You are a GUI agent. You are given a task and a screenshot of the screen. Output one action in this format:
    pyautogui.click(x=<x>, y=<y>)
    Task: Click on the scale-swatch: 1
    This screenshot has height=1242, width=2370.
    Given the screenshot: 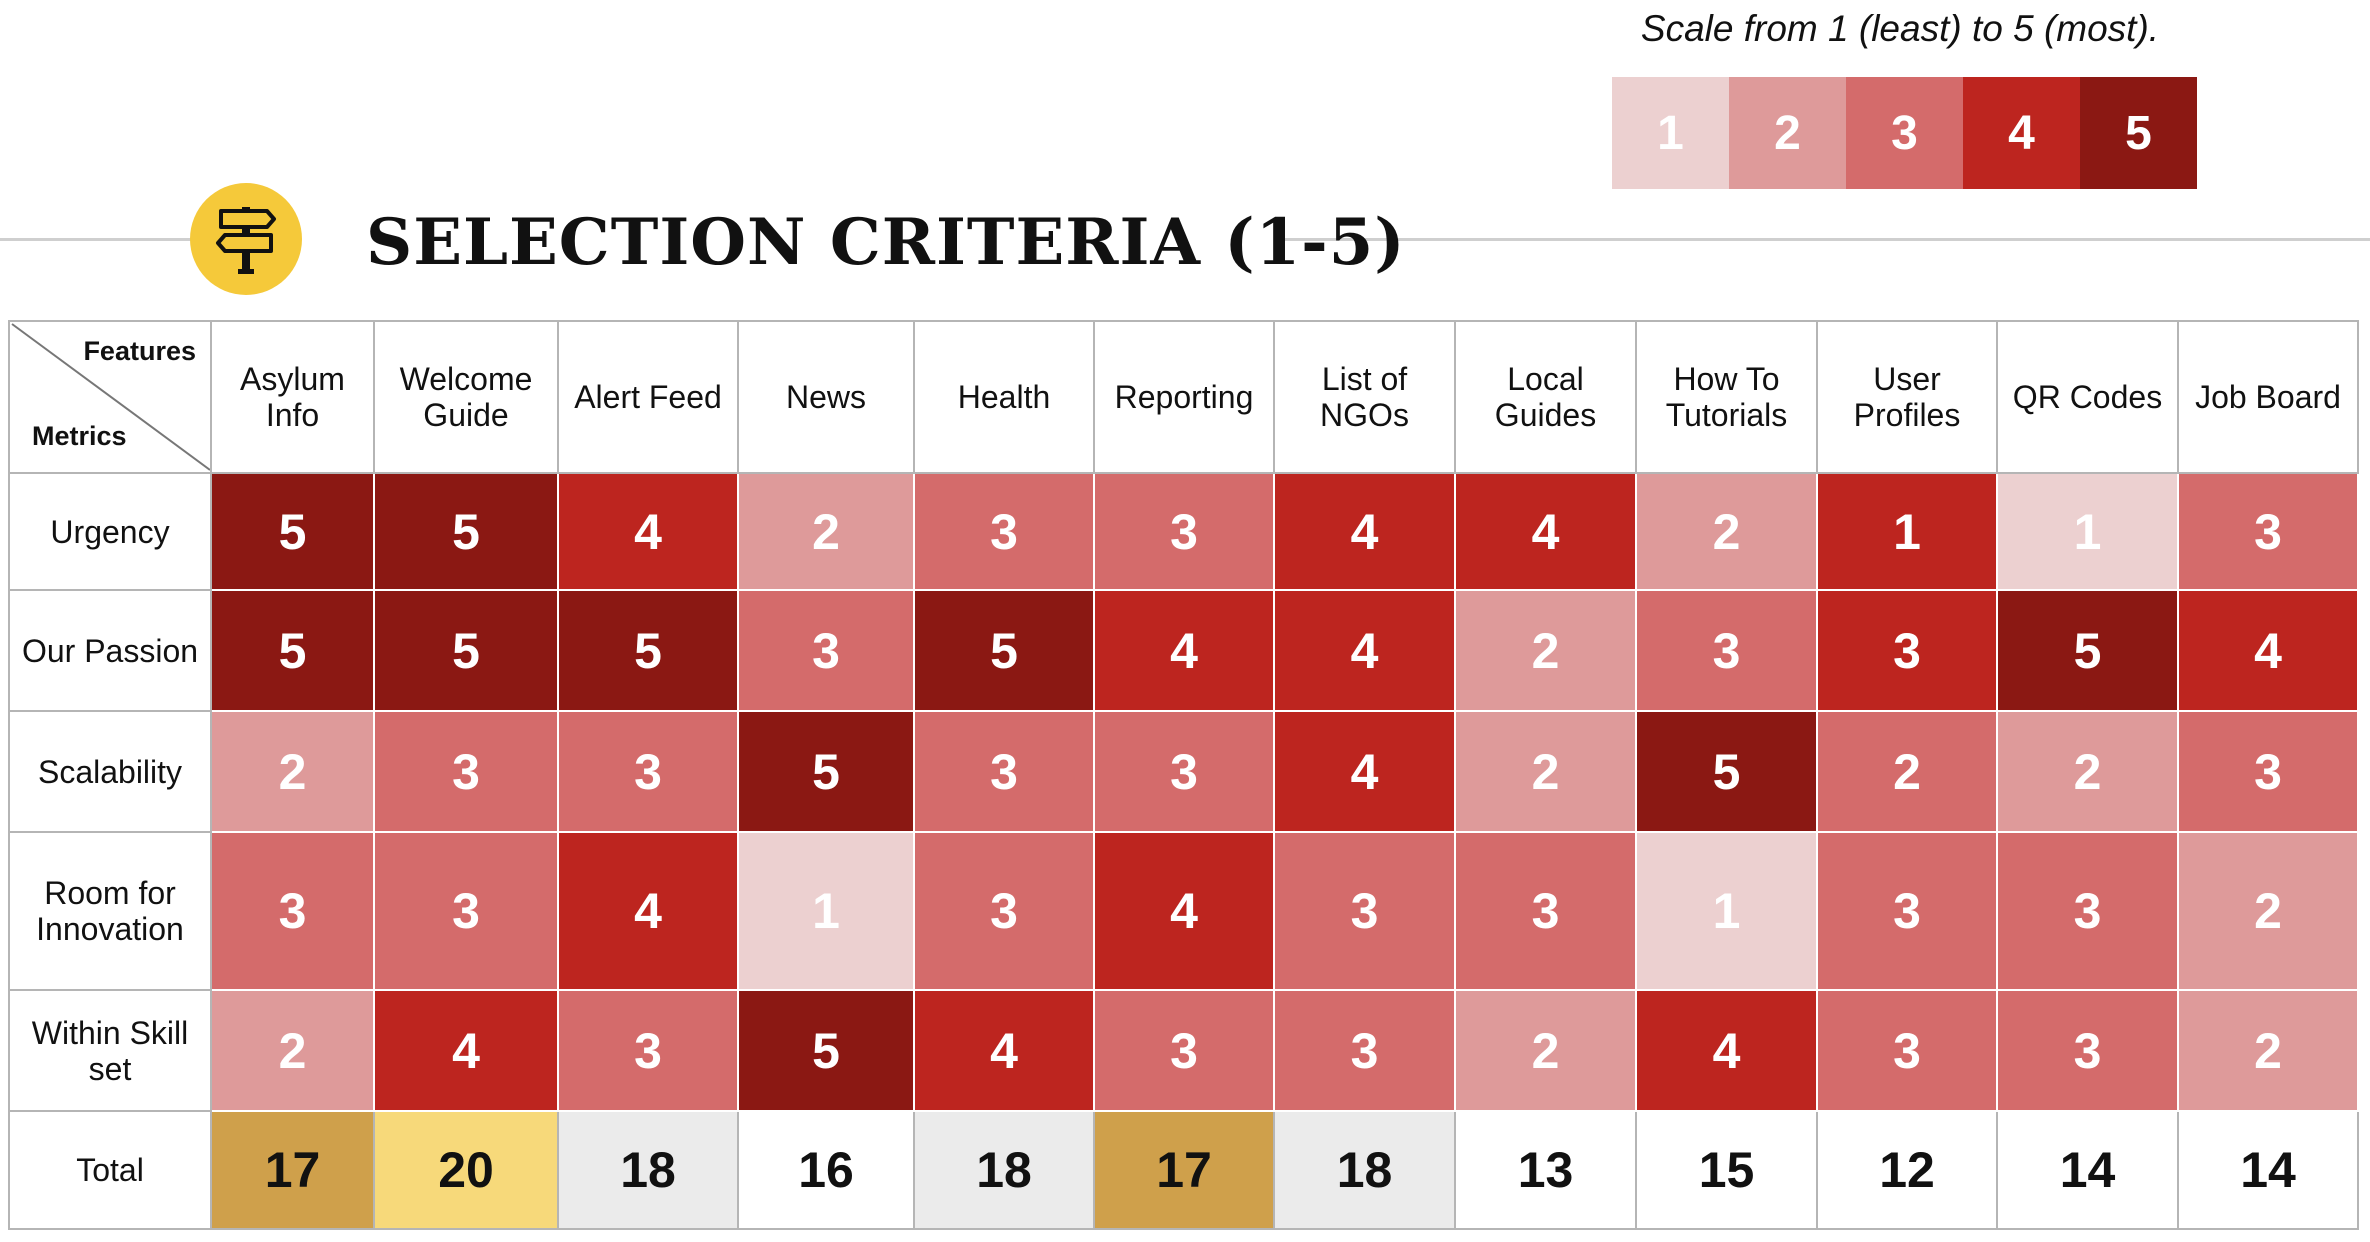 What is the action you would take?
    pyautogui.click(x=1670, y=133)
    